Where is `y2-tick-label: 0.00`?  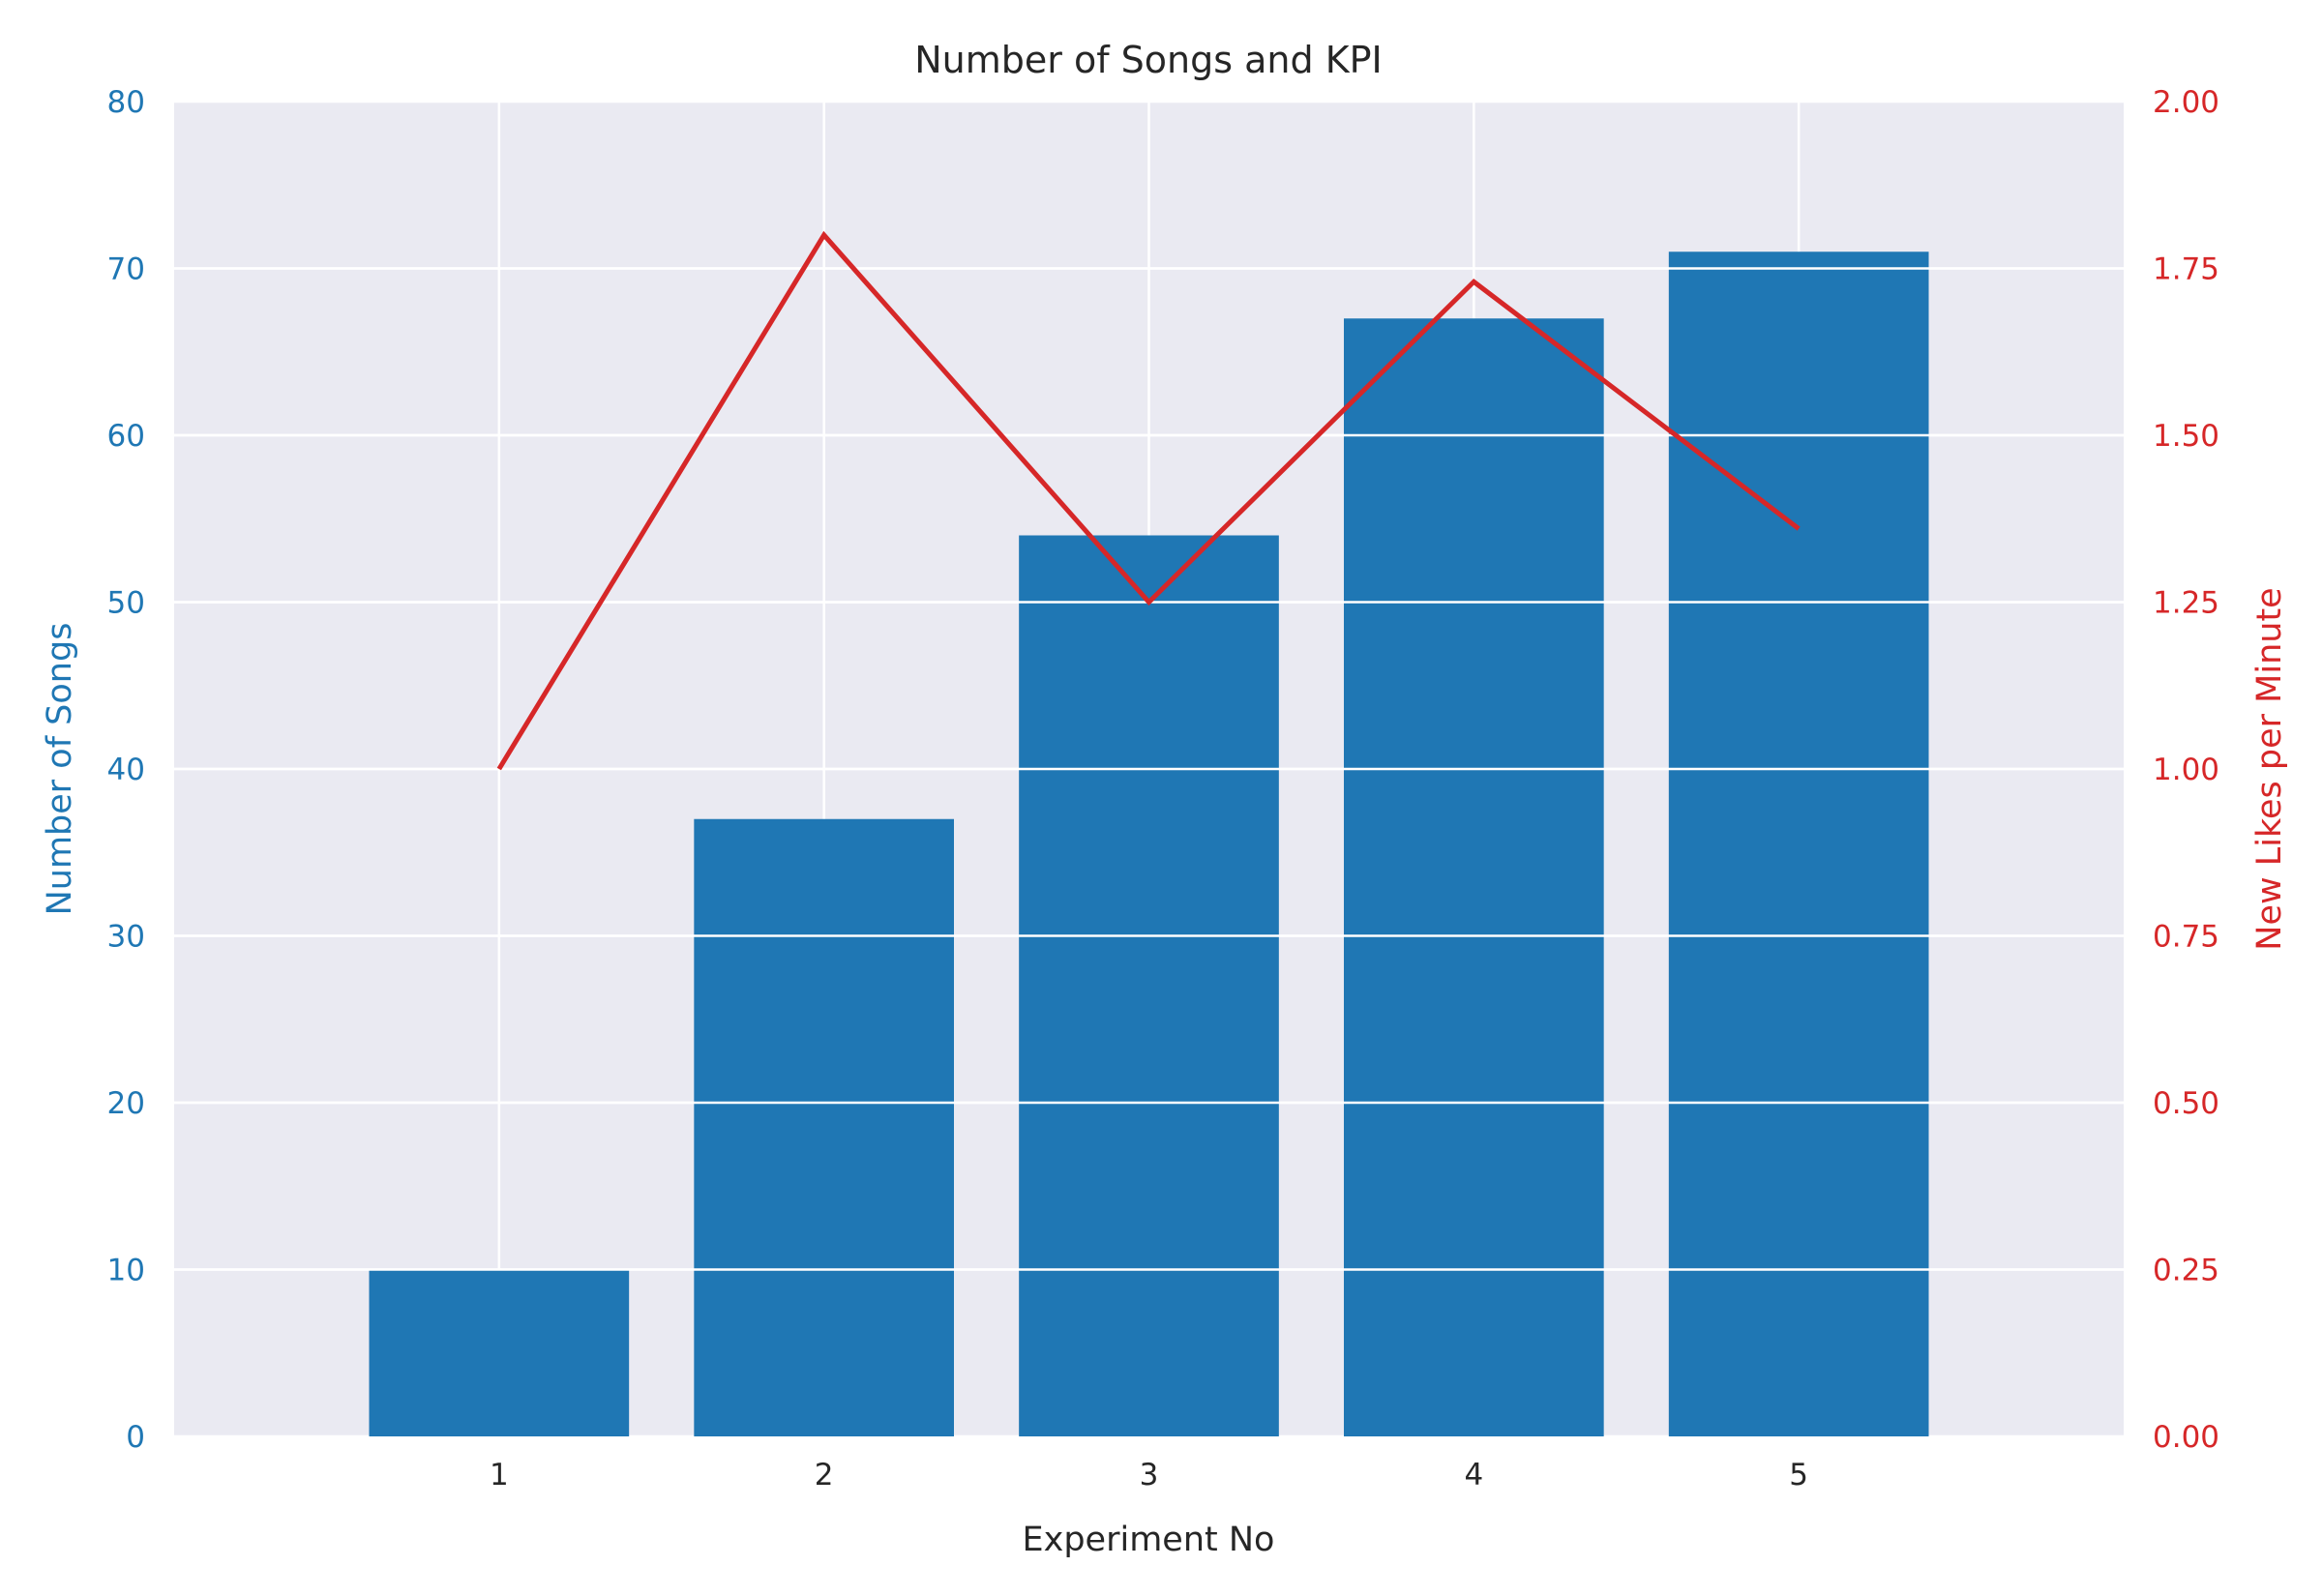
y2-tick-label: 0.00 is located at coordinates (2186, 1437).